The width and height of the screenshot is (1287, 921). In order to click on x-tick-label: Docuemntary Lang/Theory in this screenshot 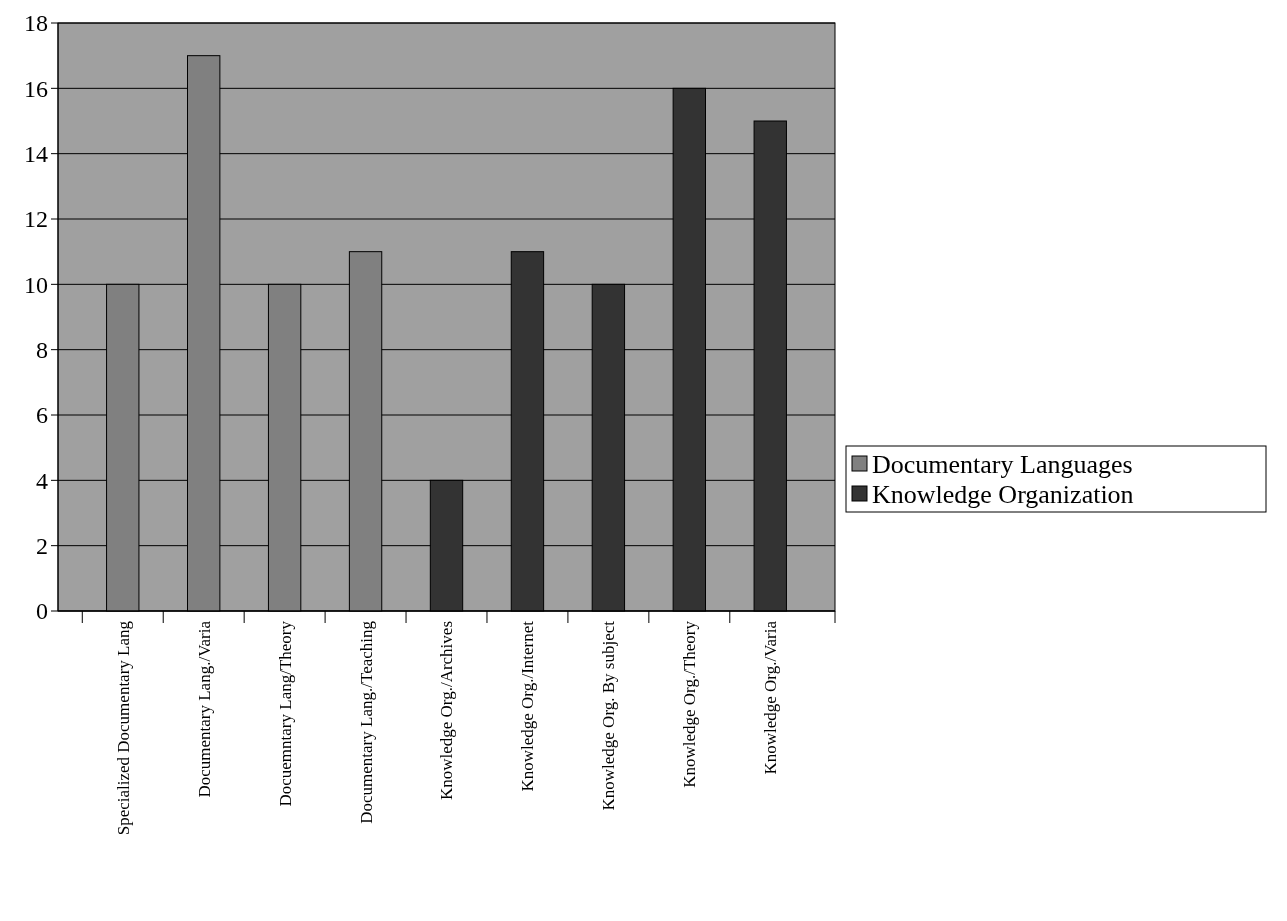, I will do `click(285, 713)`.